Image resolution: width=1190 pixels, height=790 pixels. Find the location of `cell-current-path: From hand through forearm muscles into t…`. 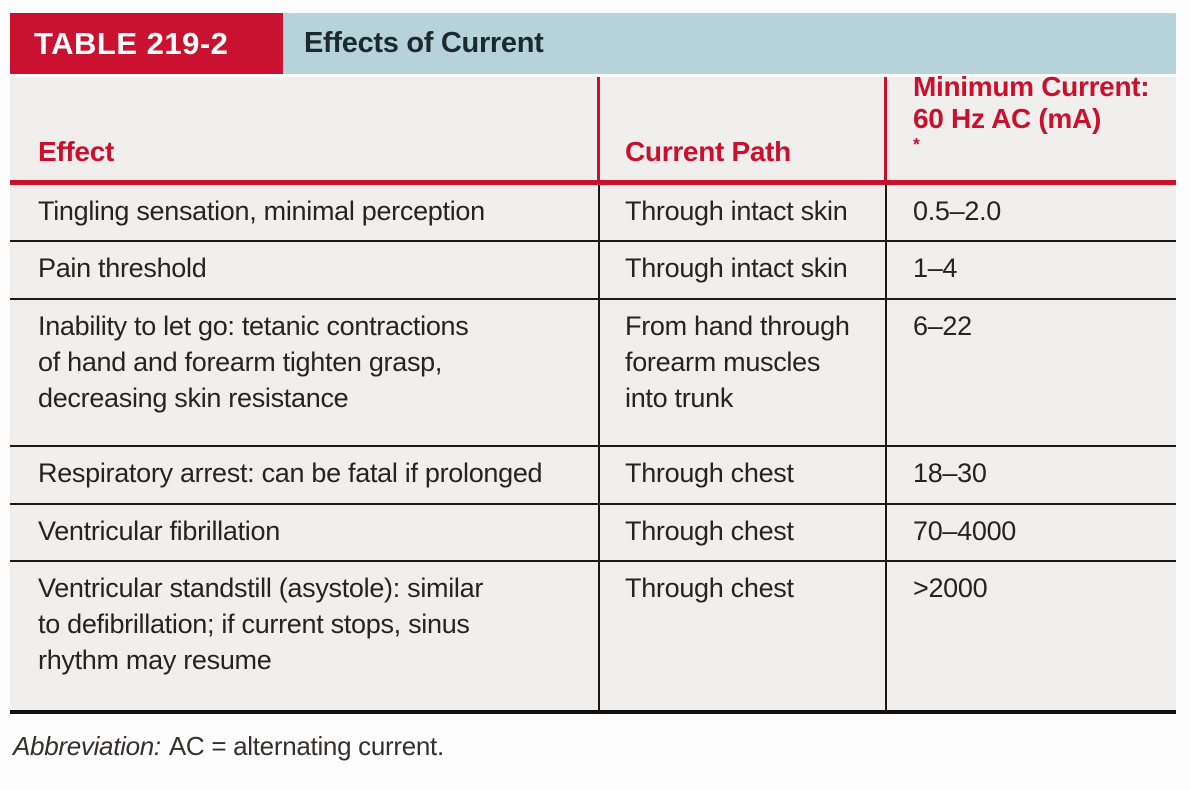

cell-current-path: From hand through forearm muscles into t… is located at coordinates (743, 372).